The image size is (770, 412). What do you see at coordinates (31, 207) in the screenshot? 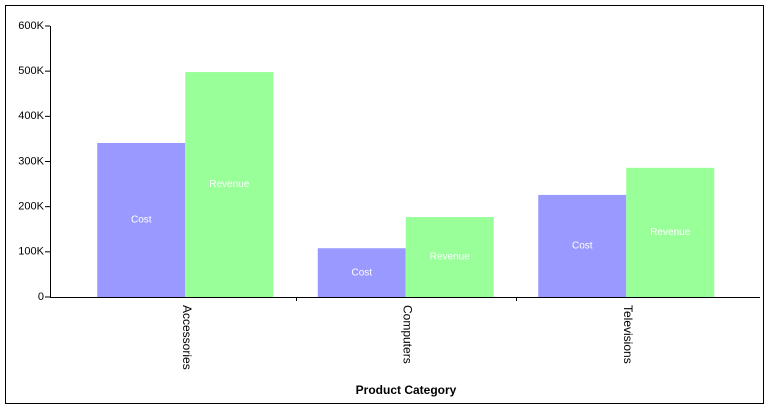
I see `y-tick-label: 200K` at bounding box center [31, 207].